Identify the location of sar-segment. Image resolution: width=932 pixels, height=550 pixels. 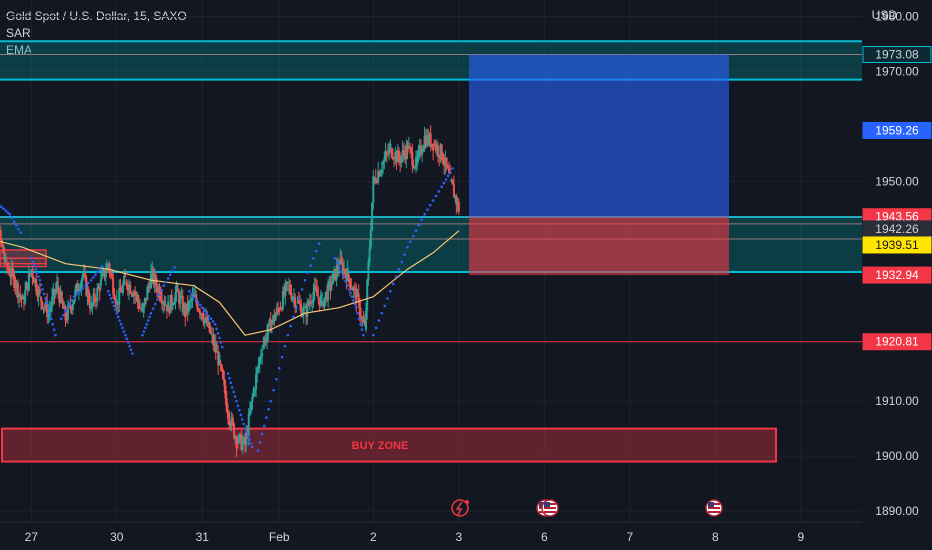
(81, 292).